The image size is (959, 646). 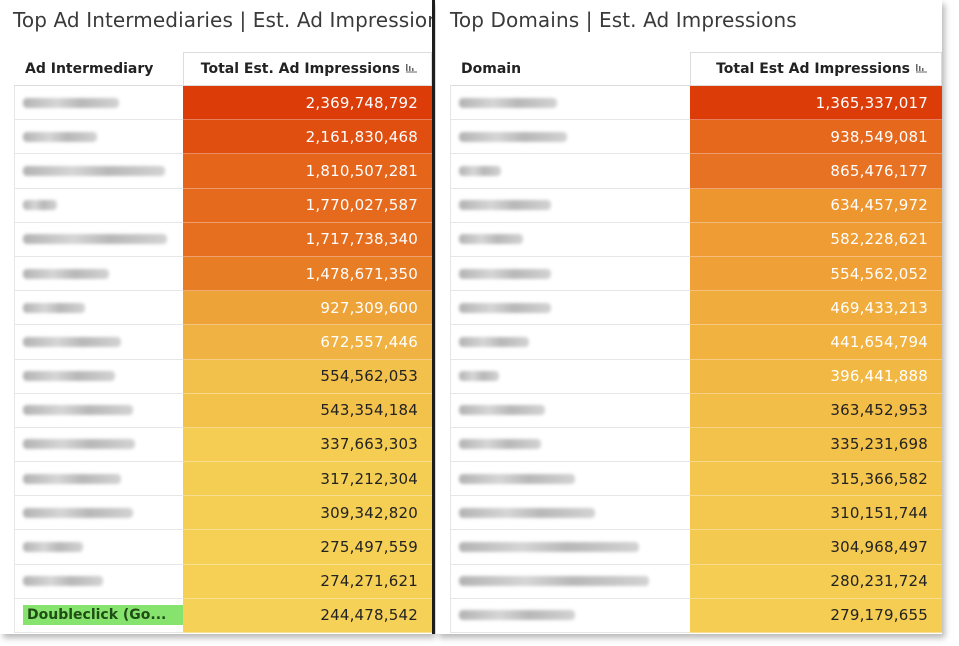 I want to click on table-row: 1,810,507,281, so click(x=223, y=171).